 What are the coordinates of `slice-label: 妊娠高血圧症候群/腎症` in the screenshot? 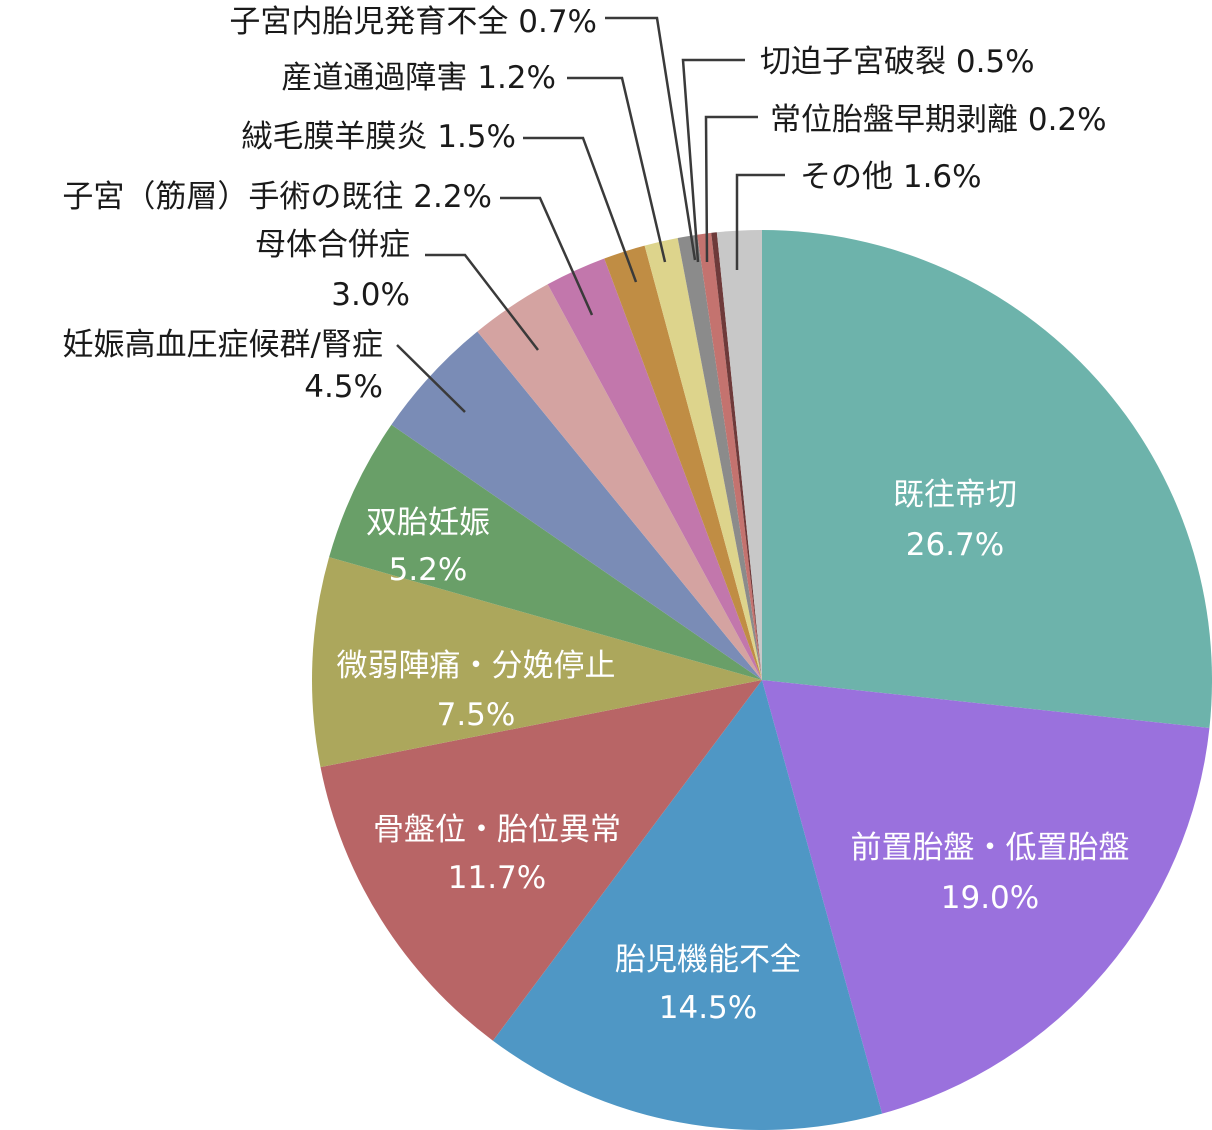 It's located at (223, 345).